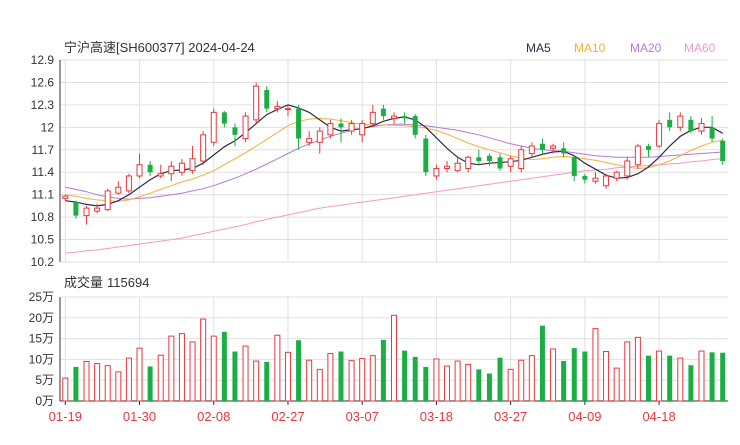  Describe the element at coordinates (658, 416) in the screenshot. I see `date-label: 04-18` at that location.